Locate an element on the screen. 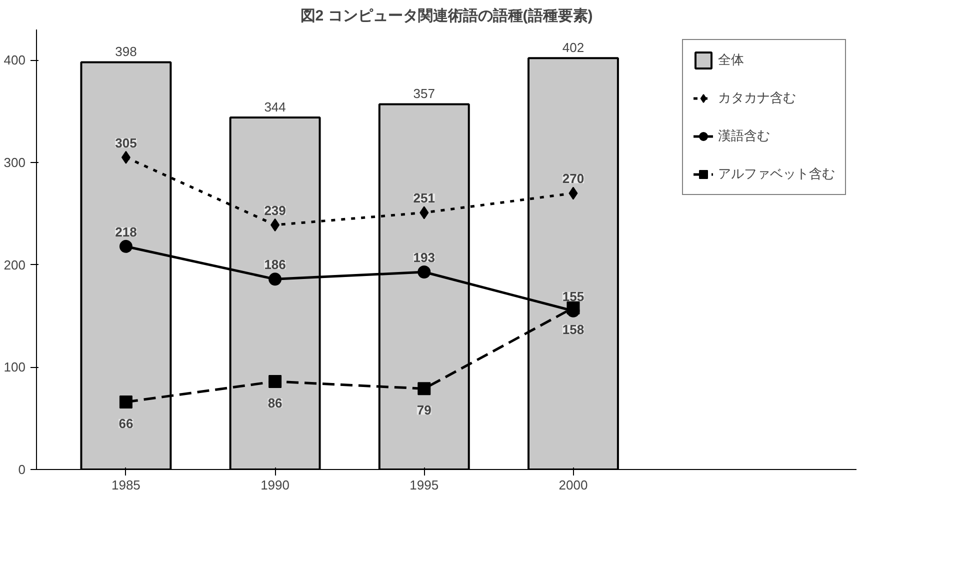  data-label: 251 is located at coordinates (424, 198).